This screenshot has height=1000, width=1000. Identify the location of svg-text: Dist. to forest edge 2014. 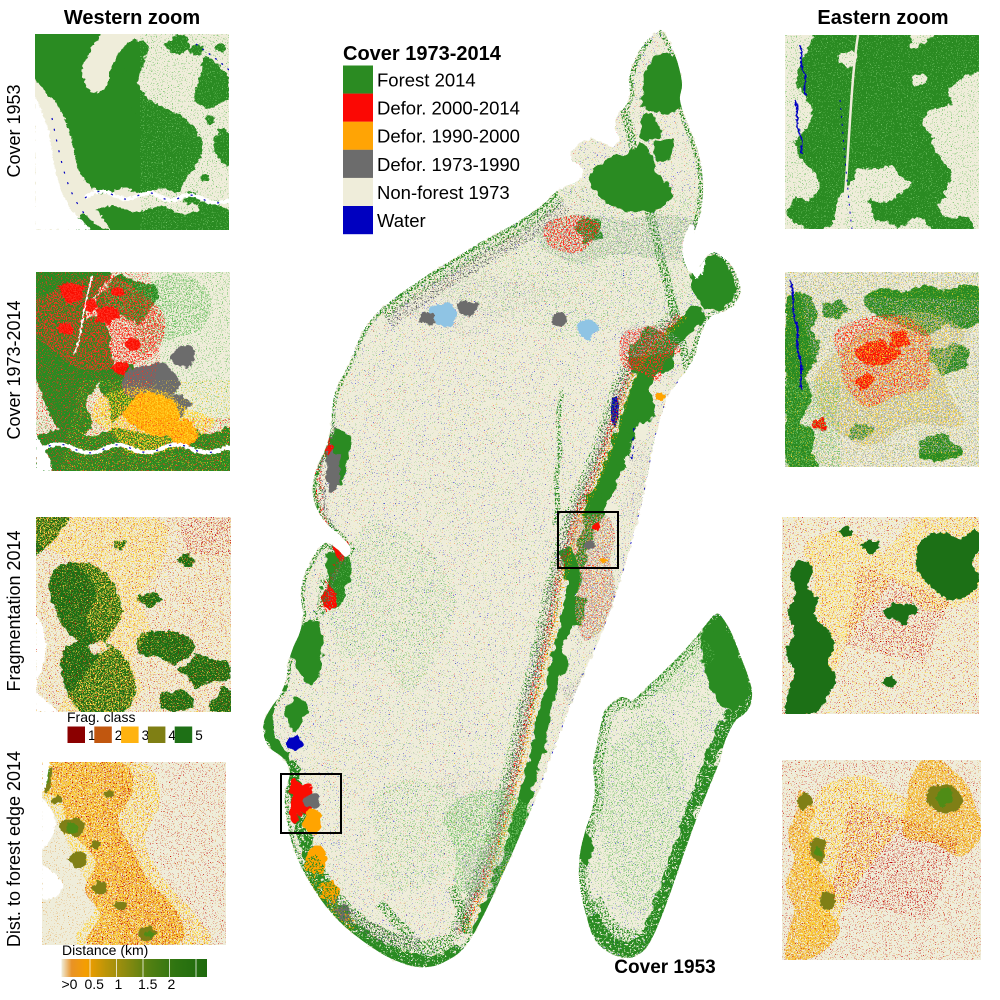
(14, 849).